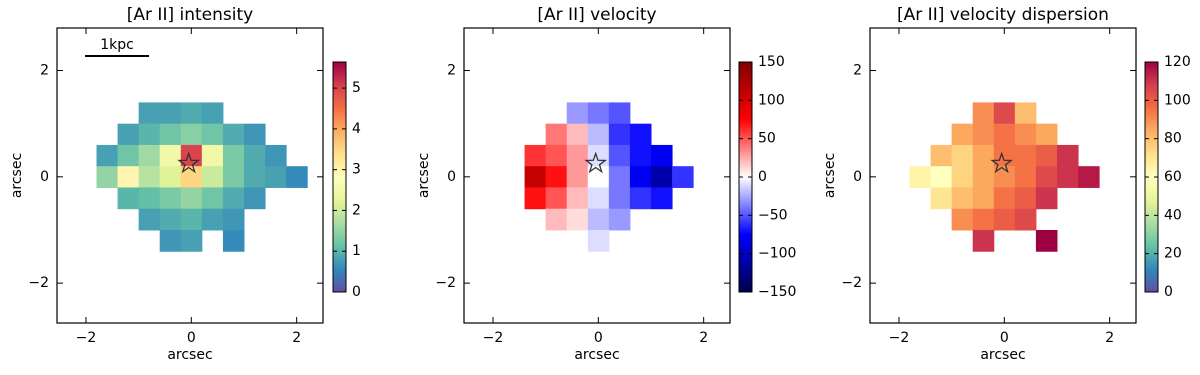  What do you see at coordinates (596, 15) in the screenshot?
I see `chart-title: [Ar II] velocity` at bounding box center [596, 15].